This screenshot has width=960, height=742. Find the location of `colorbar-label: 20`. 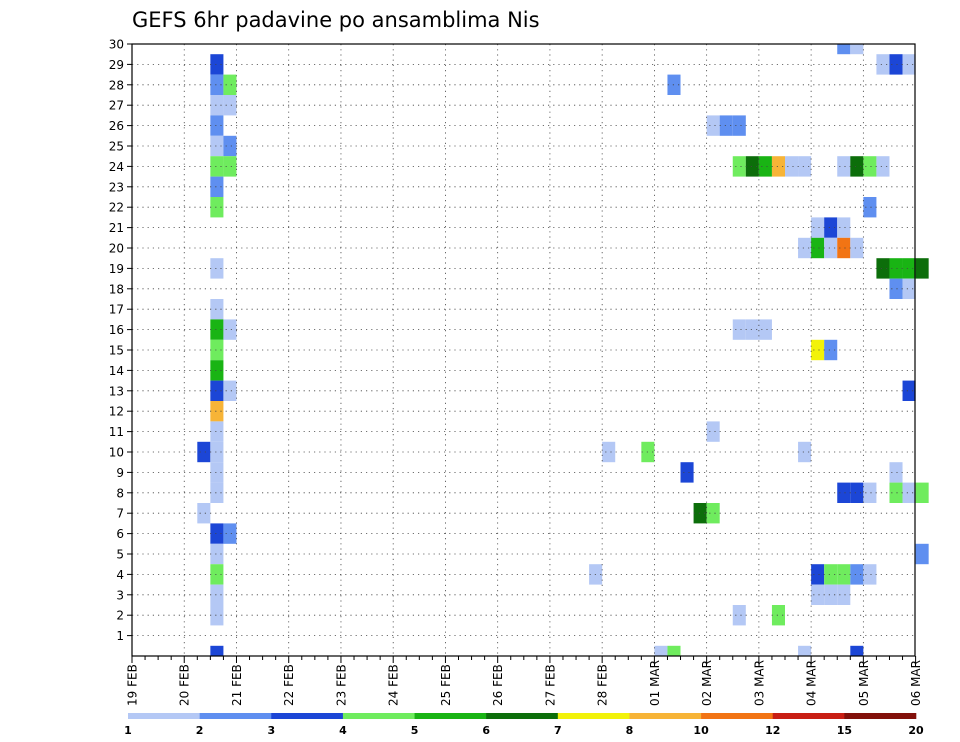

colorbar-label: 20 is located at coordinates (916, 730).